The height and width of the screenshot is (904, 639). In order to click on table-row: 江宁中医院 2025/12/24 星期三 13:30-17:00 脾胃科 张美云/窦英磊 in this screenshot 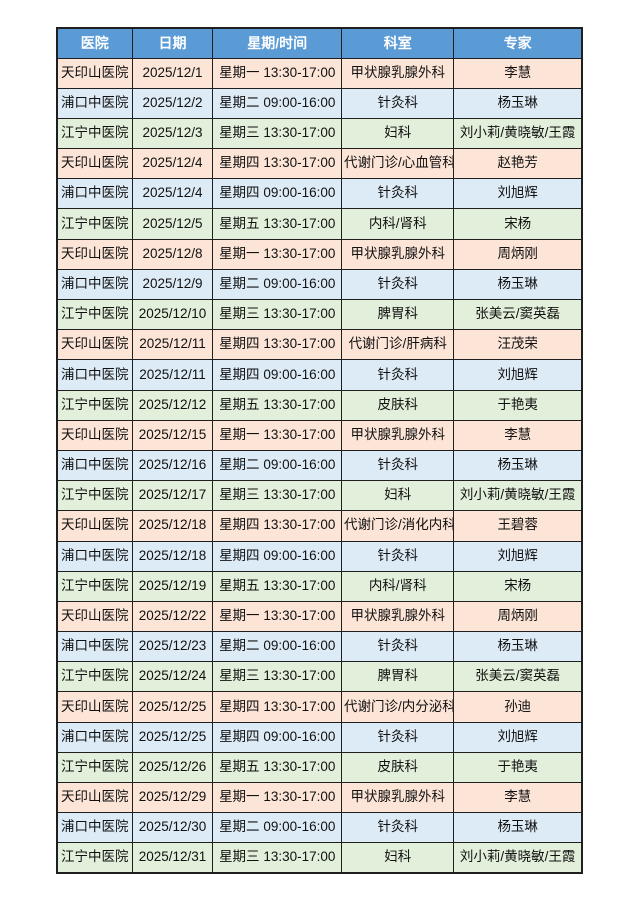, I will do `click(319, 677)`.